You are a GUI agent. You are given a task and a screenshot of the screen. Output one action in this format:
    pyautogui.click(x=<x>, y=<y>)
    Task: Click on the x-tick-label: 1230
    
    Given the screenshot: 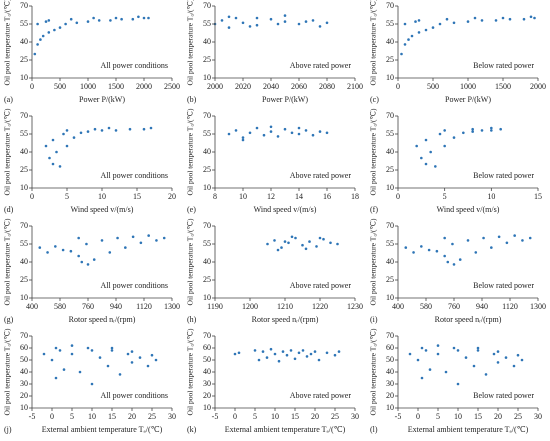 What is the action you would take?
    pyautogui.click(x=355, y=306)
    